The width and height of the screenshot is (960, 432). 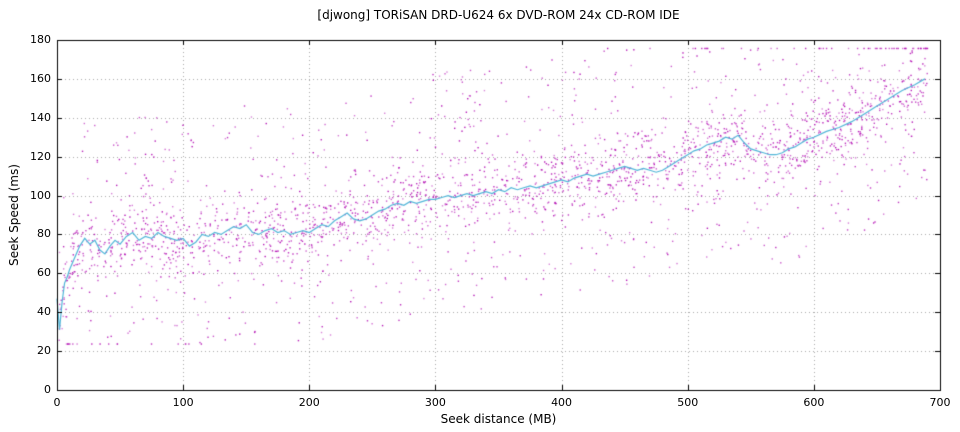 What do you see at coordinates (40, 78) in the screenshot?
I see `y-tick-label: 160` at bounding box center [40, 78].